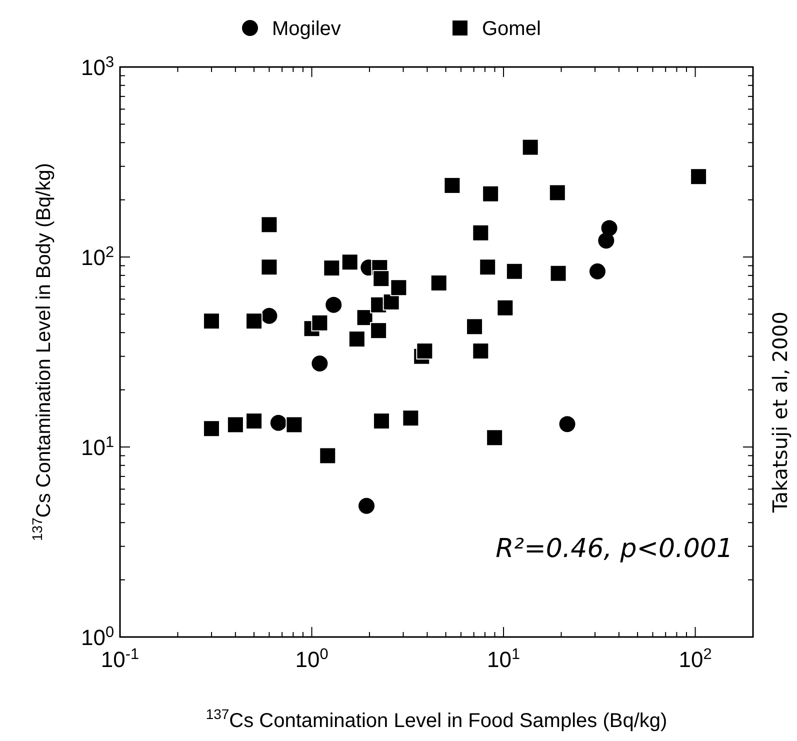 The image size is (797, 741). What do you see at coordinates (97, 257) in the screenshot?
I see `y-tick-label: 10$^{2}$` at bounding box center [97, 257].